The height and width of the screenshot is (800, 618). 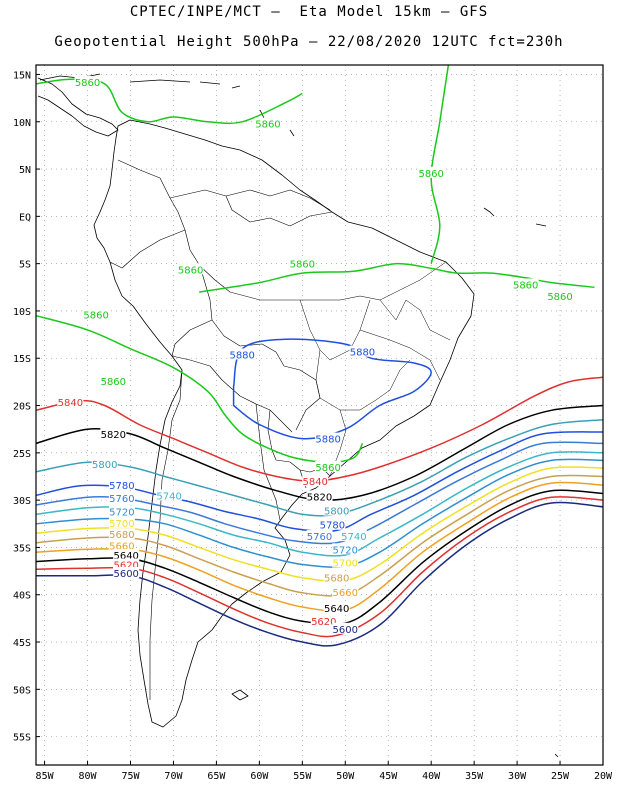 What do you see at coordinates (240, 695) in the screenshot?
I see `falklands-islands` at bounding box center [240, 695].